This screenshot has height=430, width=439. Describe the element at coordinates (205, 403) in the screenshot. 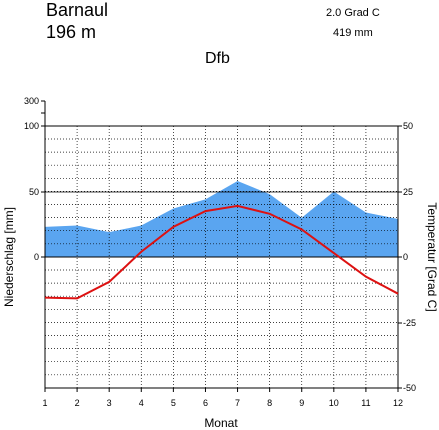

I see `x-tick-label: 6` at that location.